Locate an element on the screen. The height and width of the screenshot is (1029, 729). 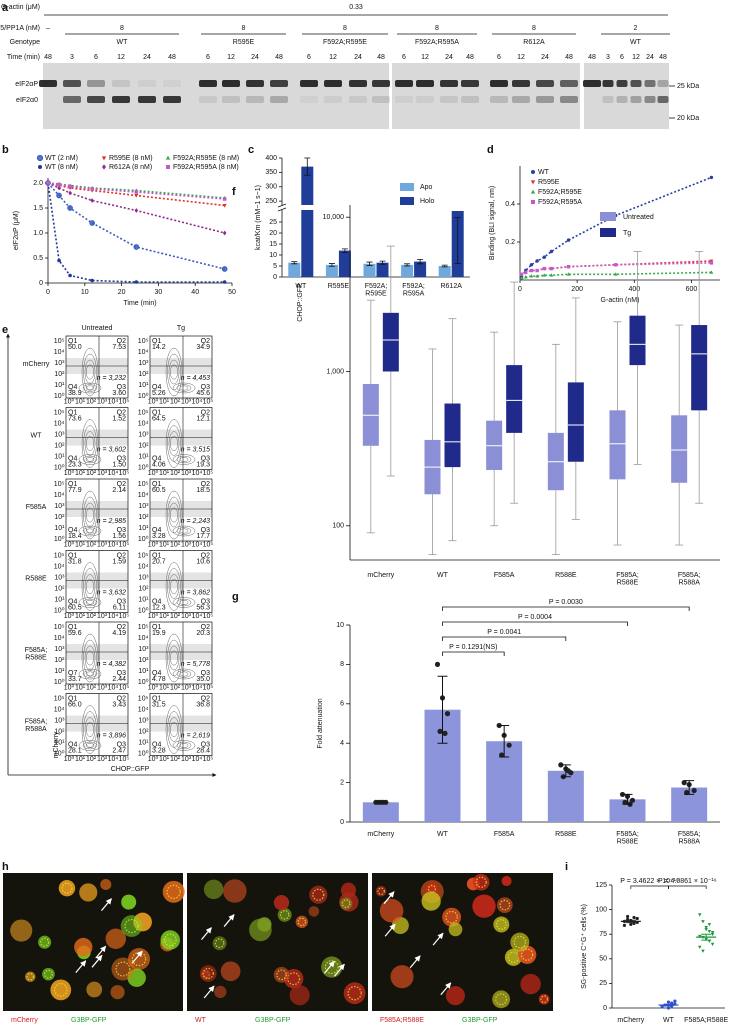
legend-label: Apo is located at coordinates (426, 187).